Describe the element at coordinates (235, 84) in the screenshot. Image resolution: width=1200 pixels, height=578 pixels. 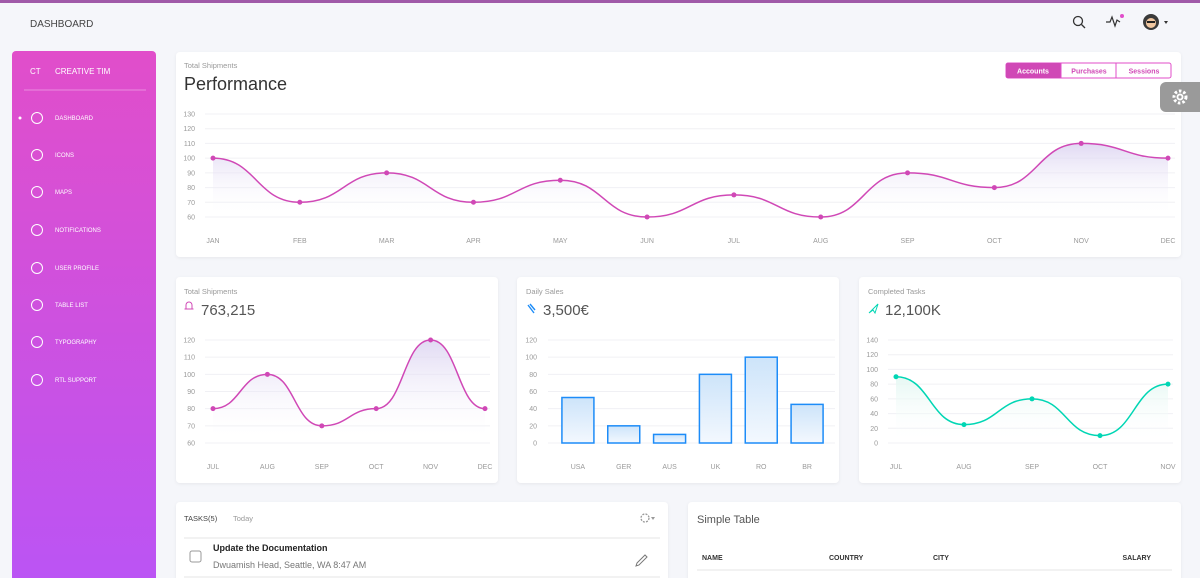
I see `card-title: Performance` at that location.